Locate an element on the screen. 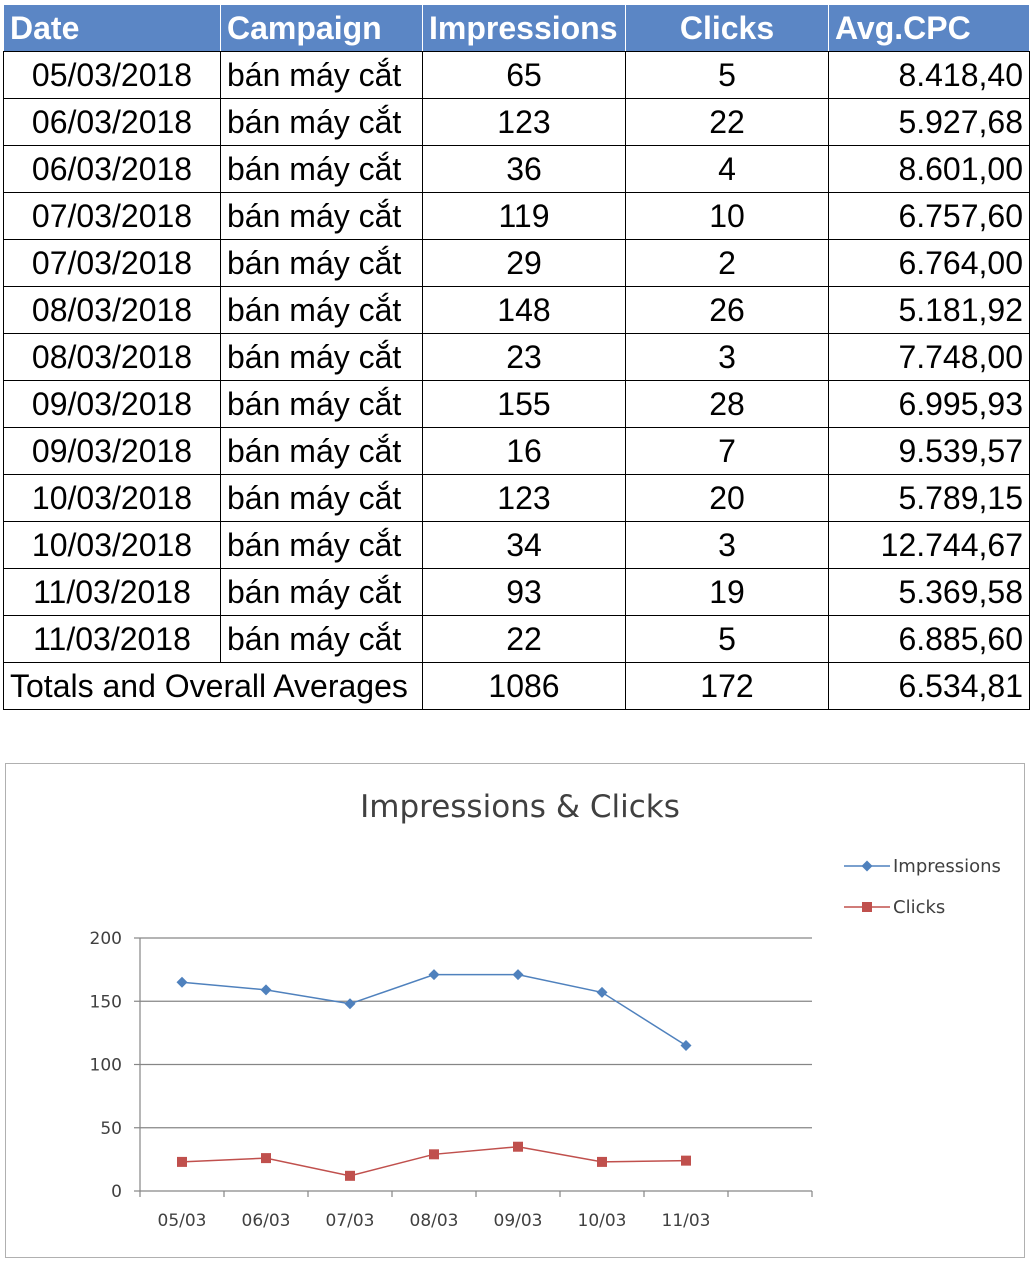  cell-clicks: 26 is located at coordinates (727, 310).